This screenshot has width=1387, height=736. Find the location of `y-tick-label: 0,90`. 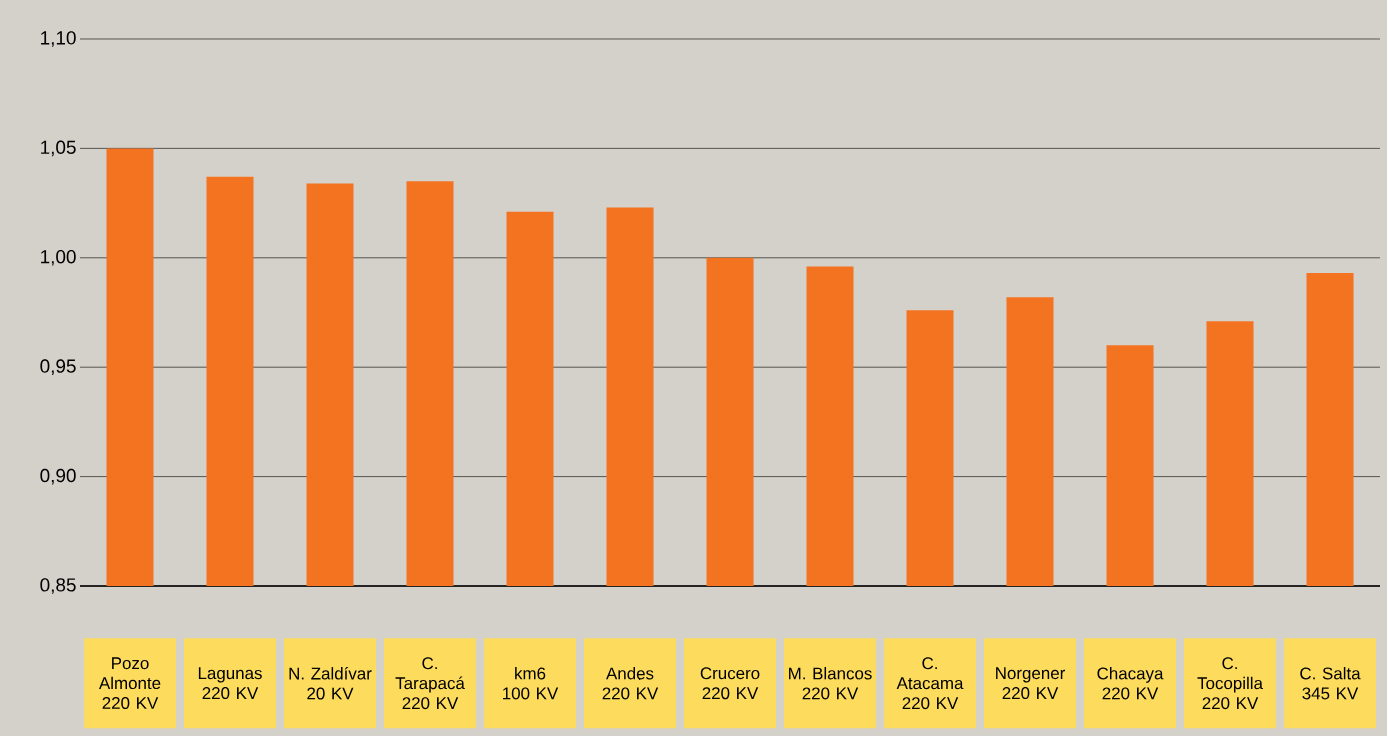

y-tick-label: 0,90 is located at coordinates (58, 476).